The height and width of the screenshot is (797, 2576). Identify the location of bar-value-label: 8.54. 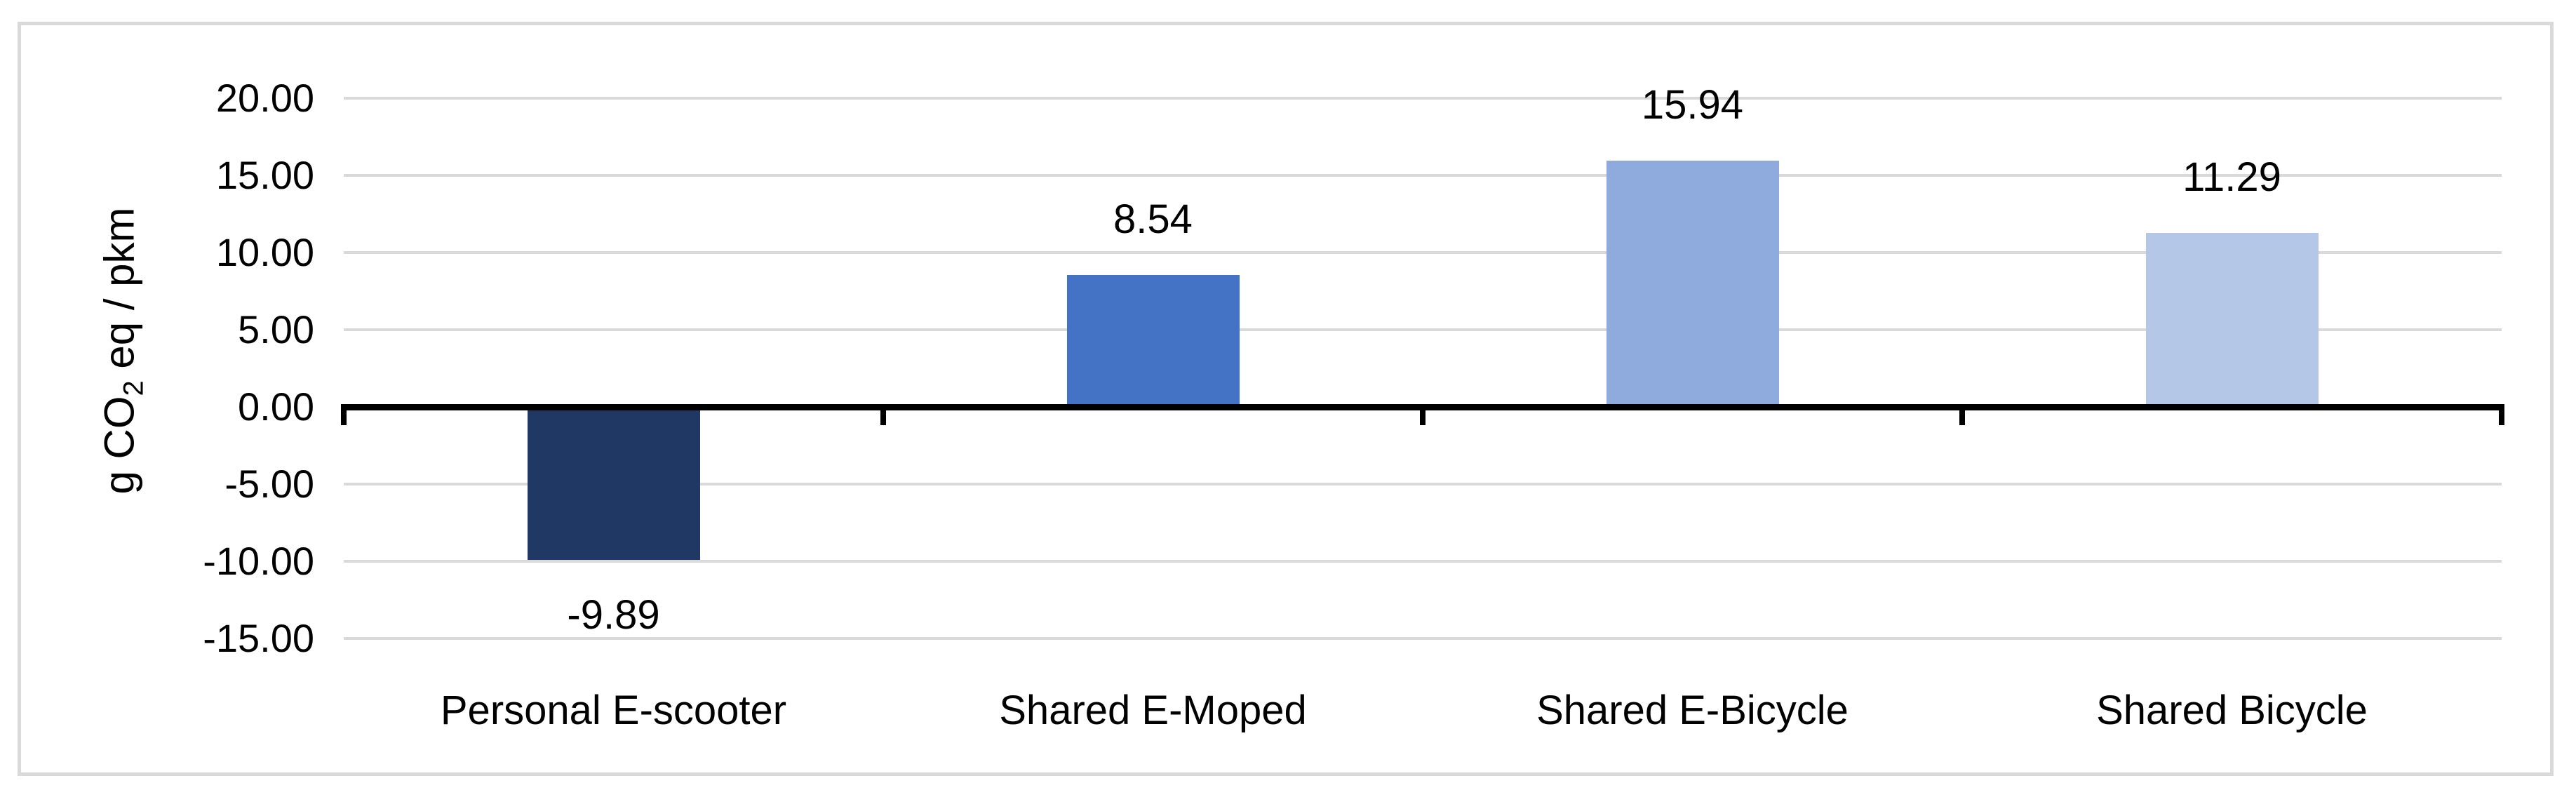
(1153, 219).